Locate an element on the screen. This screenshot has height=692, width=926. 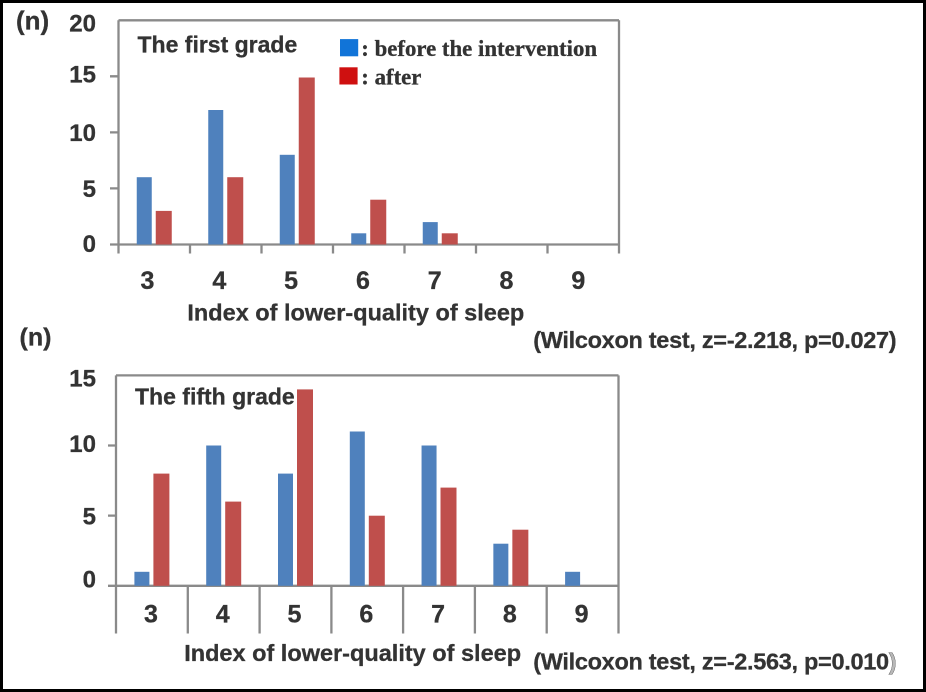
svg-text:: after: : after is located at coordinates (391, 76).